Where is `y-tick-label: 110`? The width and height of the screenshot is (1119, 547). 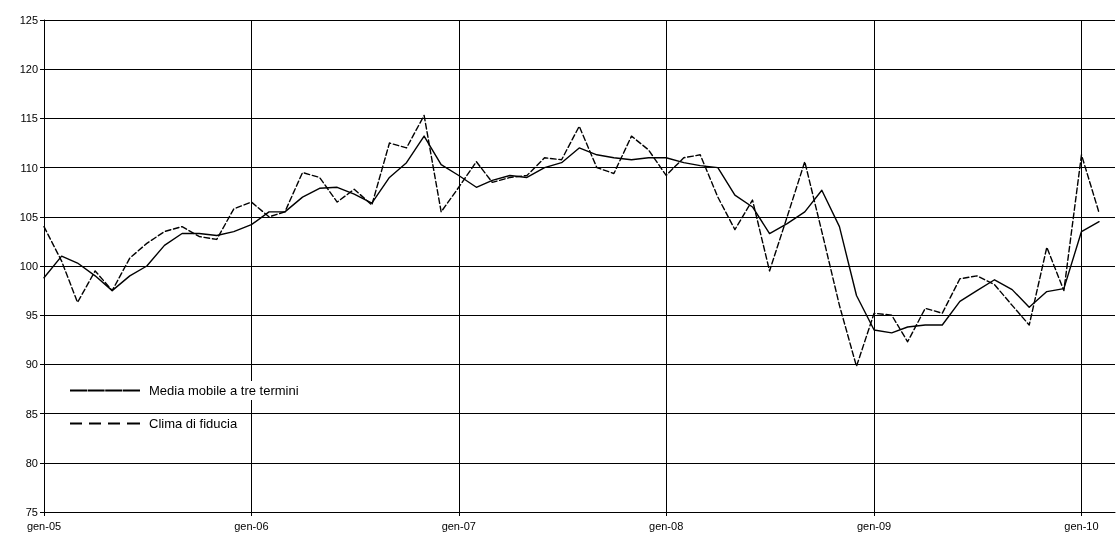
y-tick-label: 110 is located at coordinates (29, 167).